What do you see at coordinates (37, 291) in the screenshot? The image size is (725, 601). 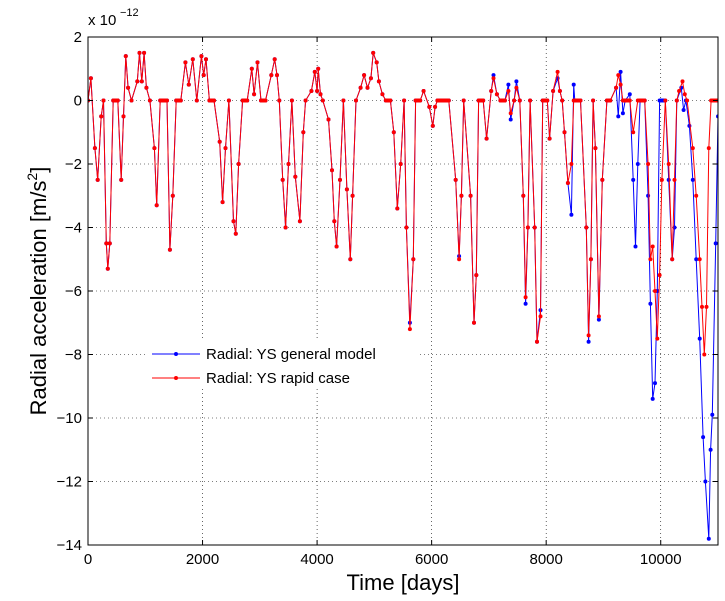 I see `y-axis-label: Radial acceleration [m/s2]` at bounding box center [37, 291].